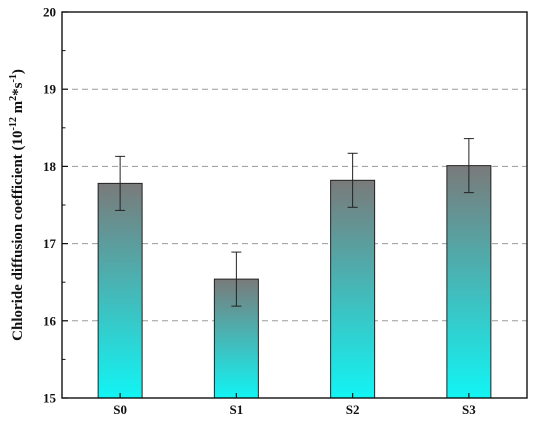 The width and height of the screenshot is (550, 430). What do you see at coordinates (13, 78) in the screenshot?
I see `y-axis-title-exp3: -1` at bounding box center [13, 78].